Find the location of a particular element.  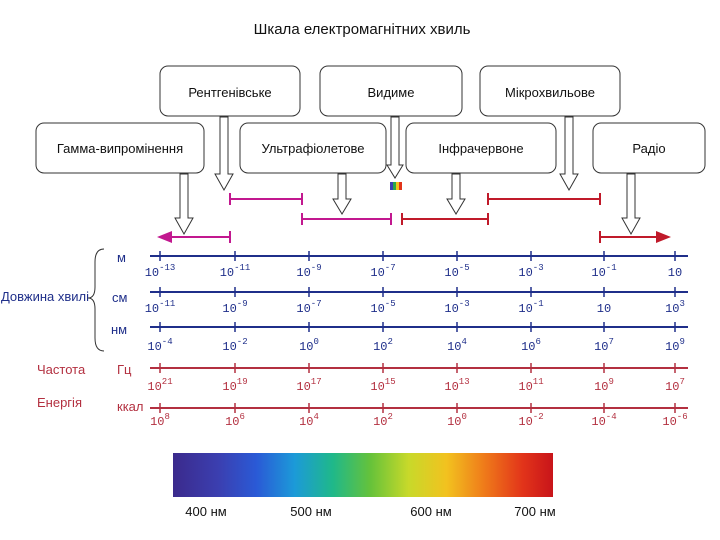

band-label-radio: Радіо is located at coordinates (648, 148).